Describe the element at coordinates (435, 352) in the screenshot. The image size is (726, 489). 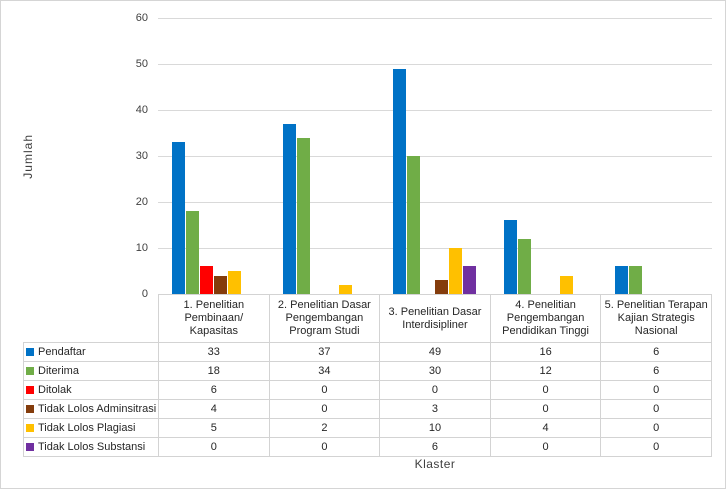
I see `value-pendaftar-cat3: 49` at that location.